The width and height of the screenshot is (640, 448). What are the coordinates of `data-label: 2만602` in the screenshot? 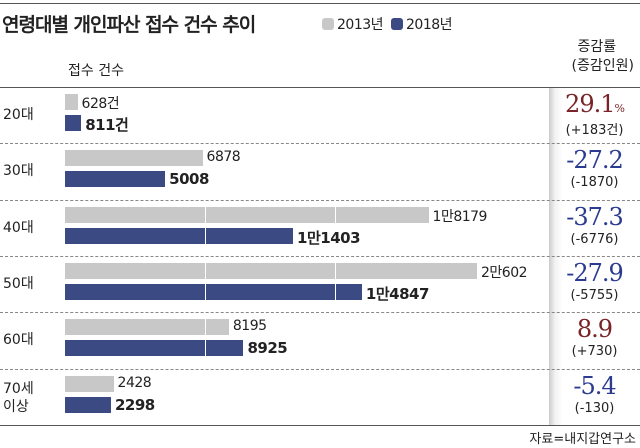 It's located at (504, 272).